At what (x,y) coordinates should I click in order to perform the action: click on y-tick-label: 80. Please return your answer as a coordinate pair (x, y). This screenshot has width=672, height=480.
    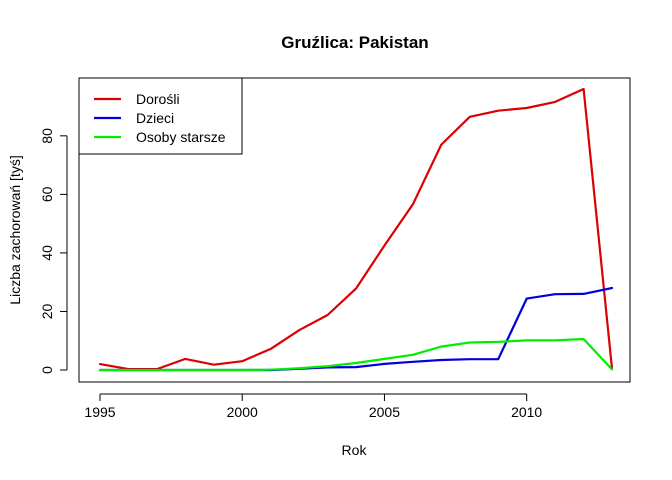
    Looking at the image, I should click on (47, 136).